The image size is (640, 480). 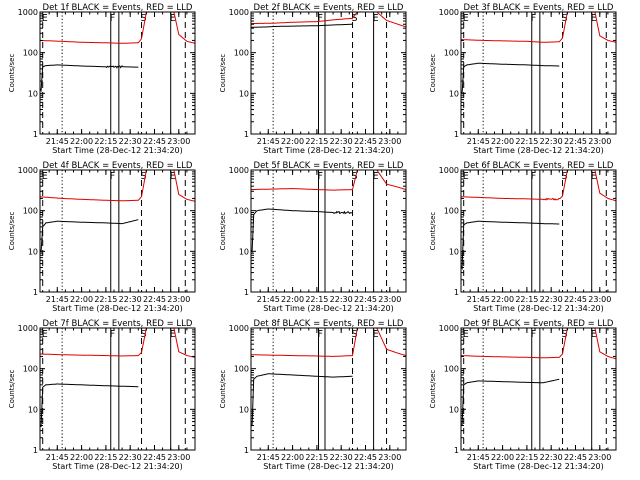 I want to click on panel-title: Det 4f BLACK = Events, RED = LLD, so click(x=118, y=166).